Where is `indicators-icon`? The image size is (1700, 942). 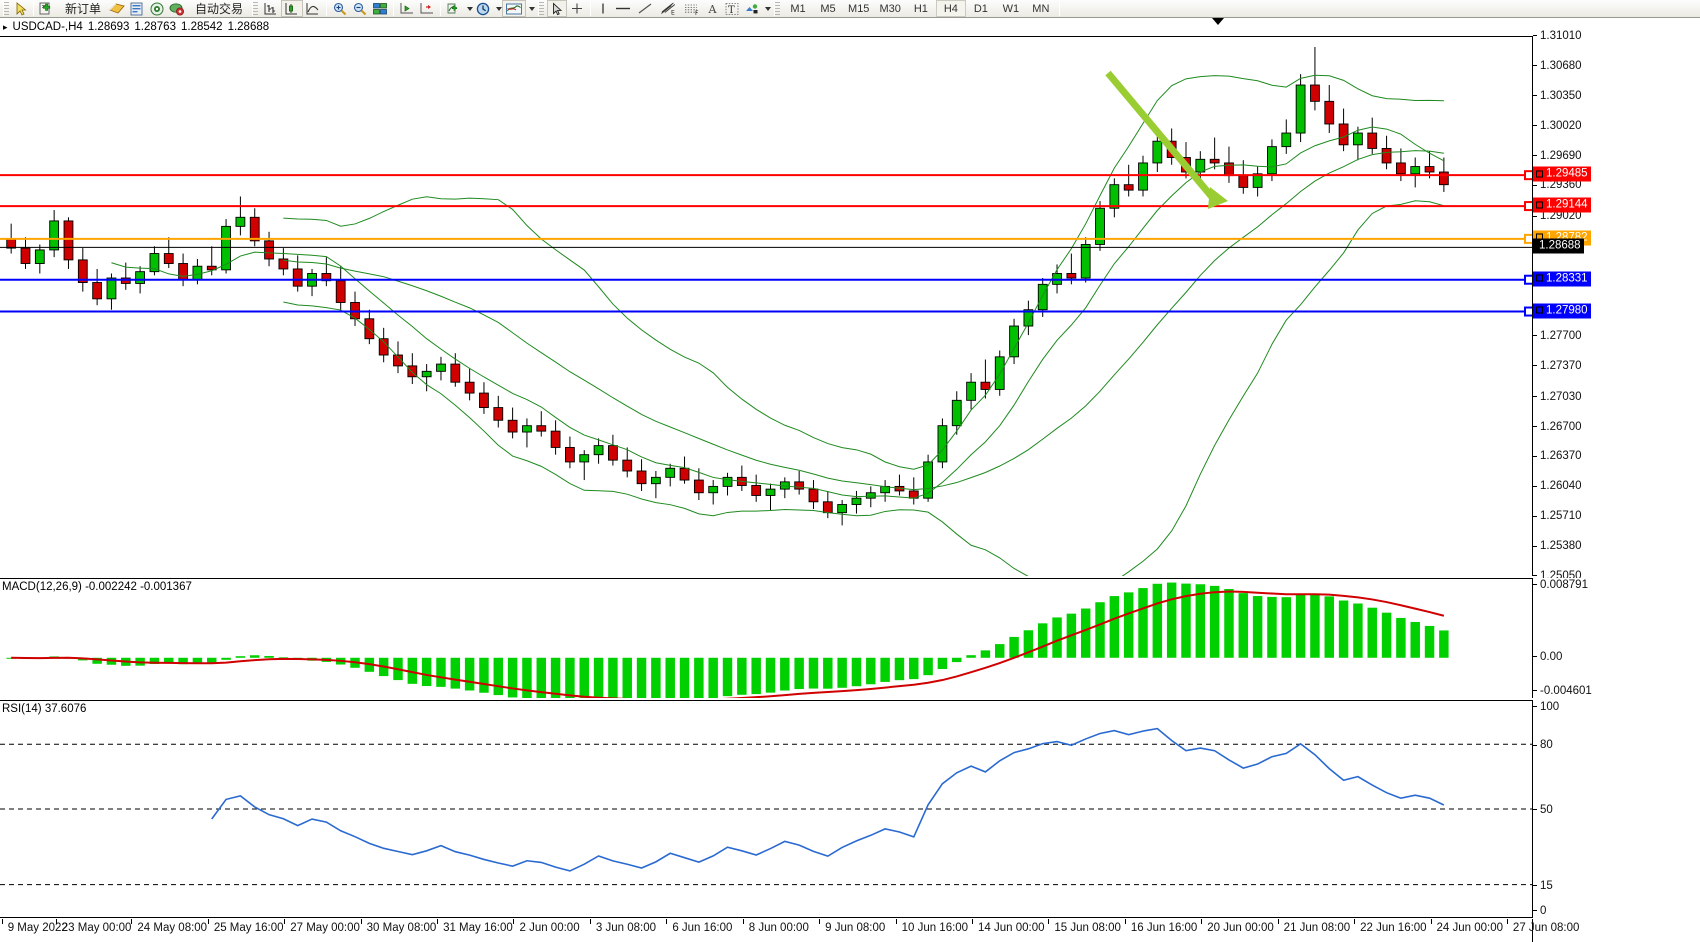 indicators-icon is located at coordinates (454, 8).